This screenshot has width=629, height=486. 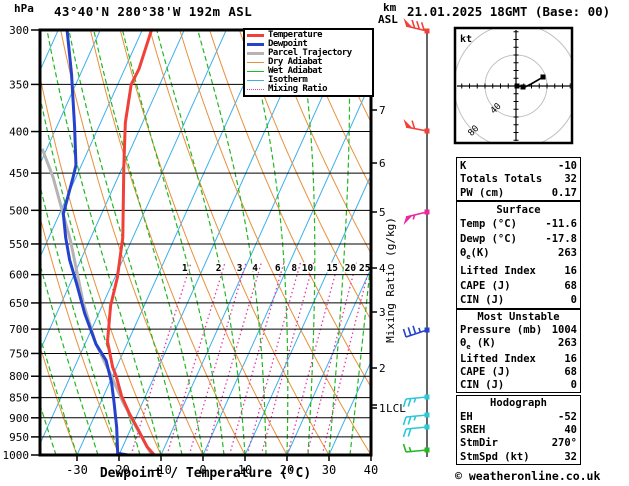 I want to click on hodograph-border, so click(x=513, y=85).